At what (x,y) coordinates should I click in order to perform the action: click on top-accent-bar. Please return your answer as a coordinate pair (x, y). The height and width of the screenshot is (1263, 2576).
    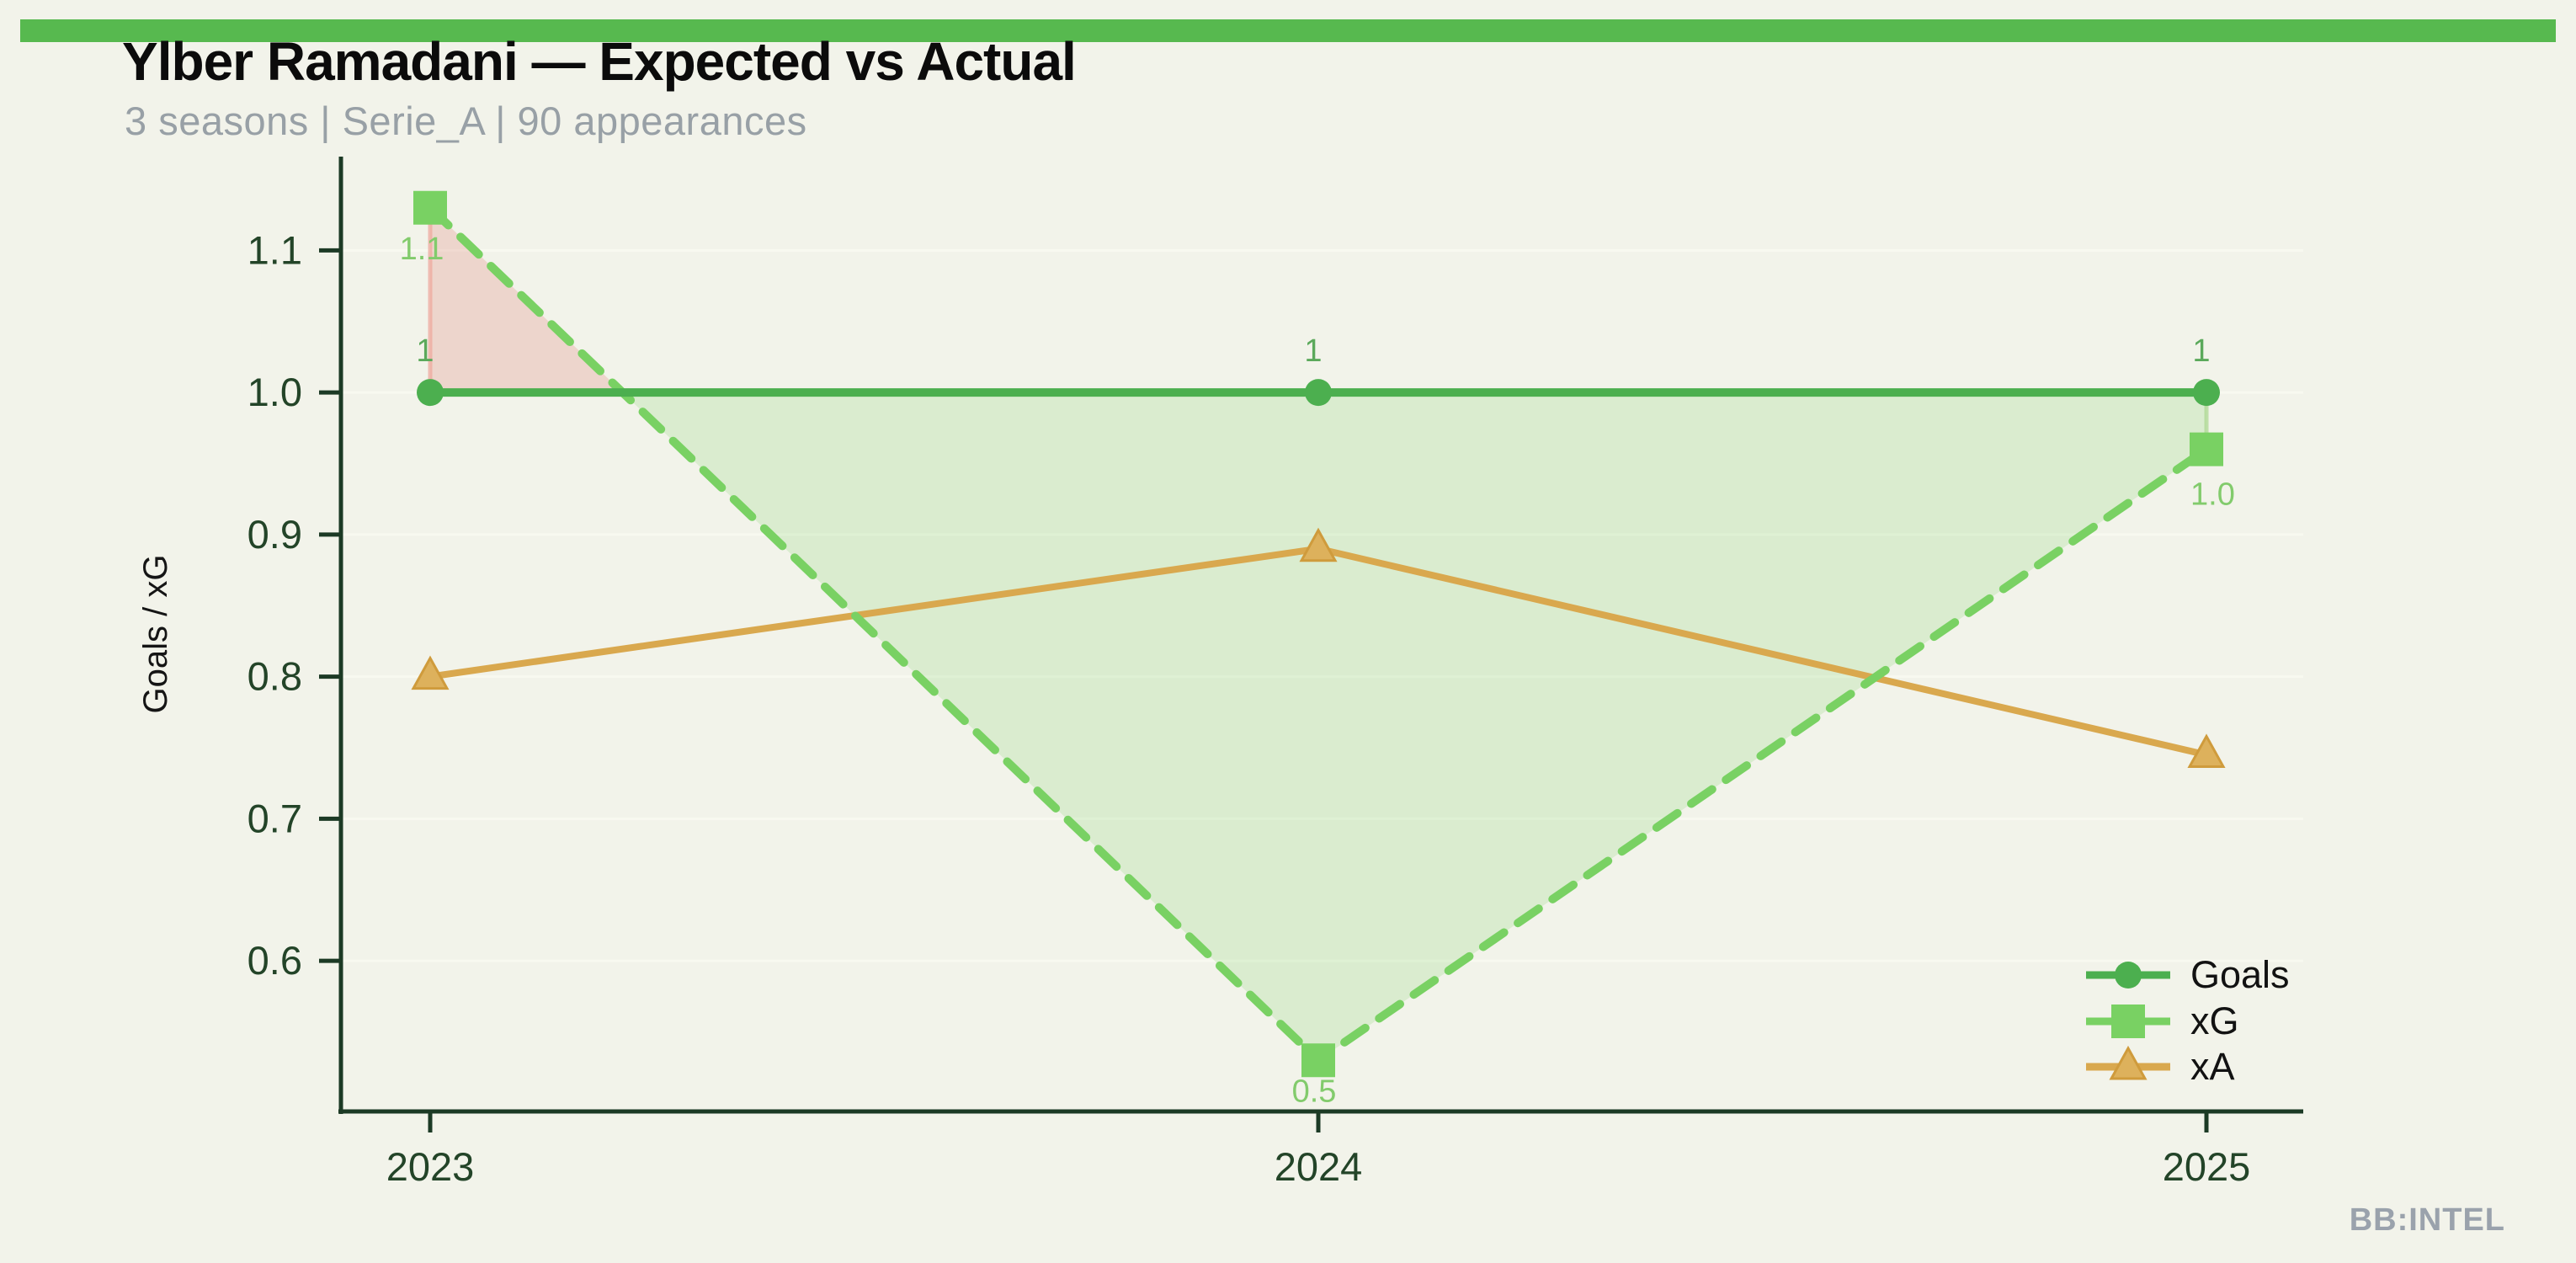
    Looking at the image, I should click on (1288, 30).